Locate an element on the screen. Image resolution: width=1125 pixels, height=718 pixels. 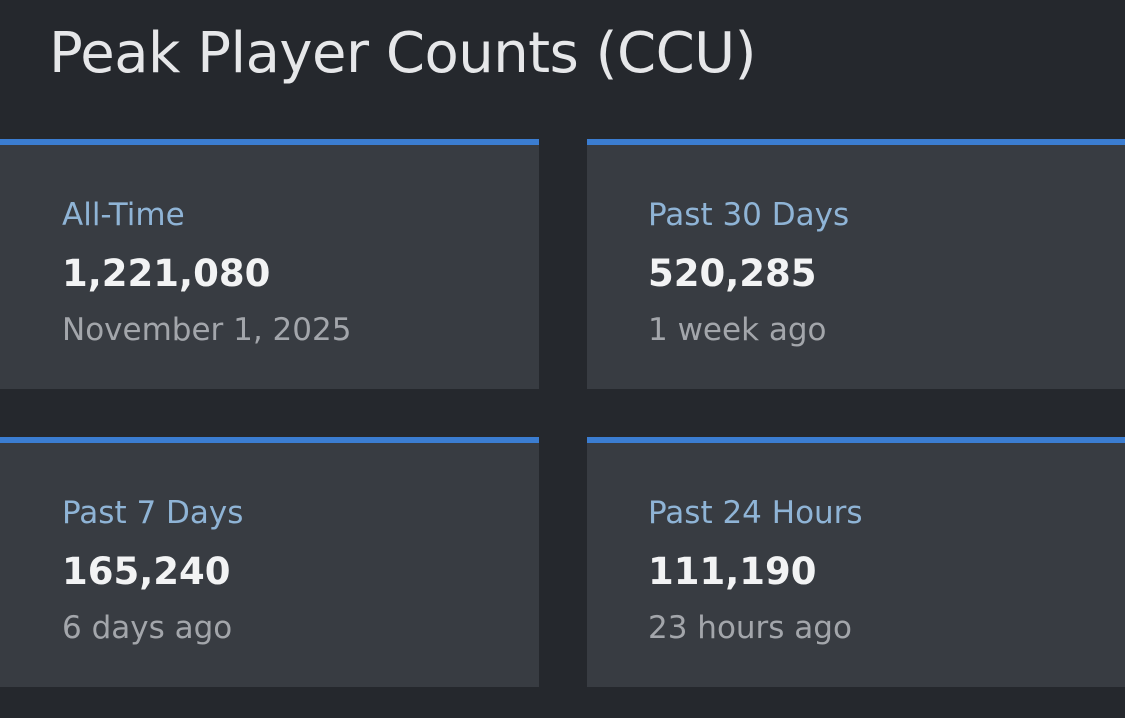
stat-timestamp: 6 days ago is located at coordinates (147, 628).